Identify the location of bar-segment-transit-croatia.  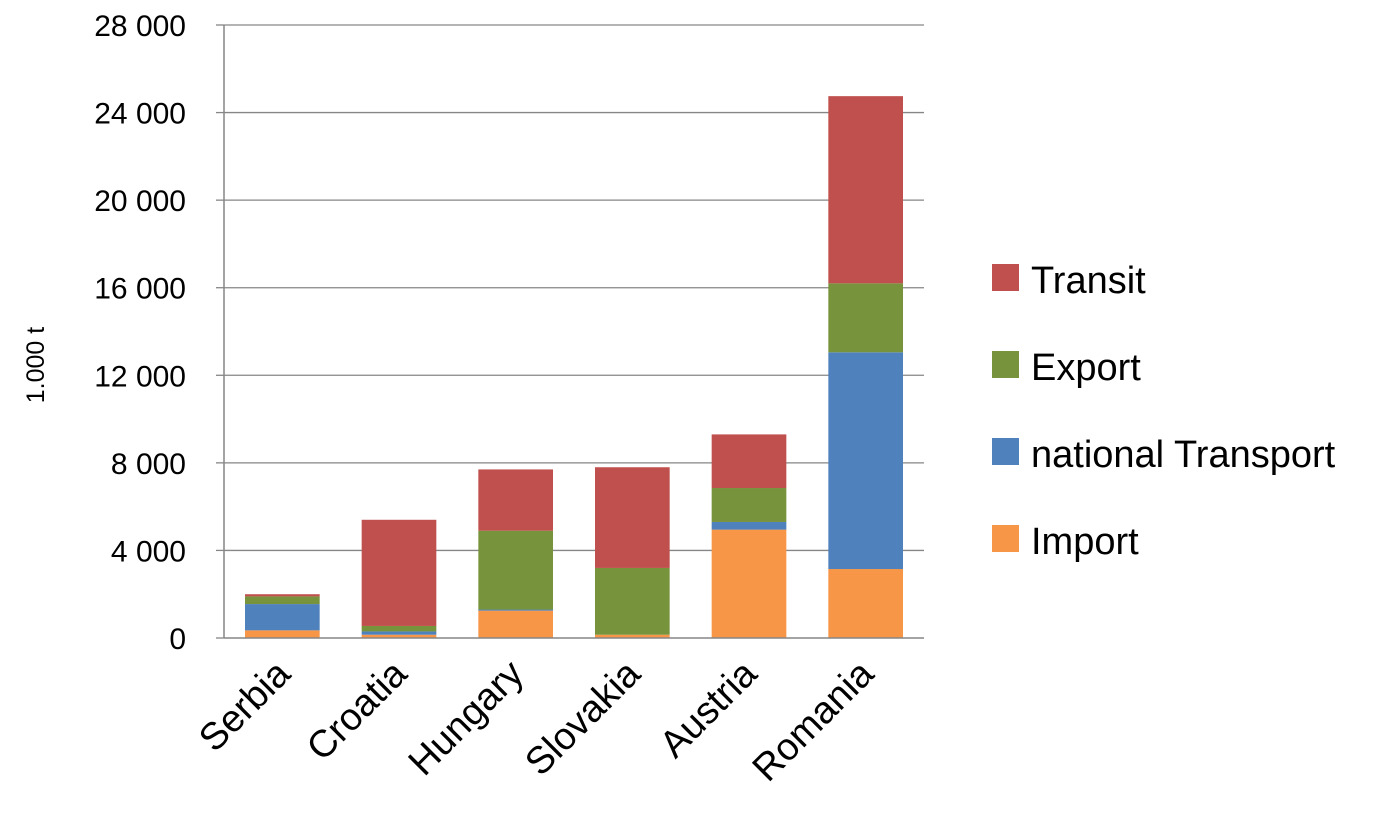
(399, 572).